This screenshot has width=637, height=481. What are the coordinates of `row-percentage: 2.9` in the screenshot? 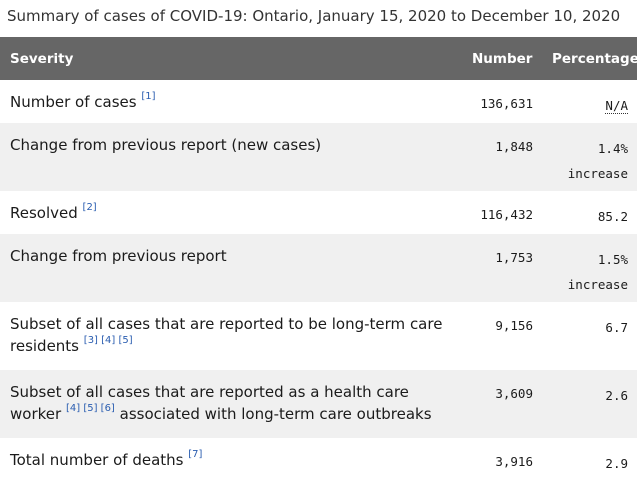 It's located at (616, 463).